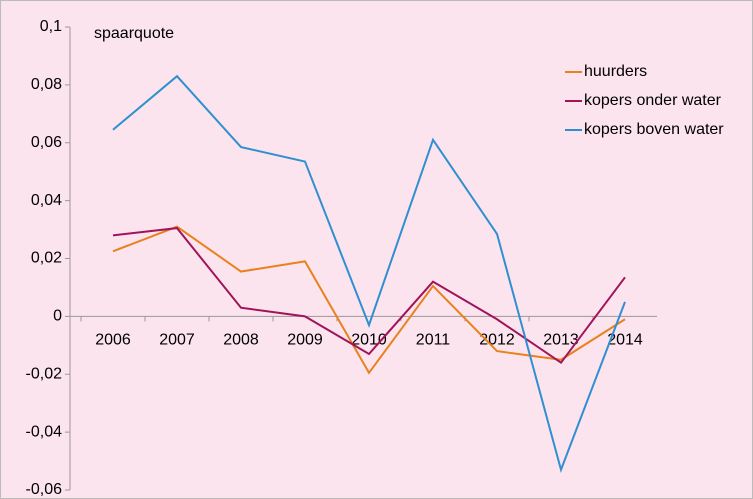 The height and width of the screenshot is (499, 753). I want to click on y-tick-label: 0,02, so click(46, 258).